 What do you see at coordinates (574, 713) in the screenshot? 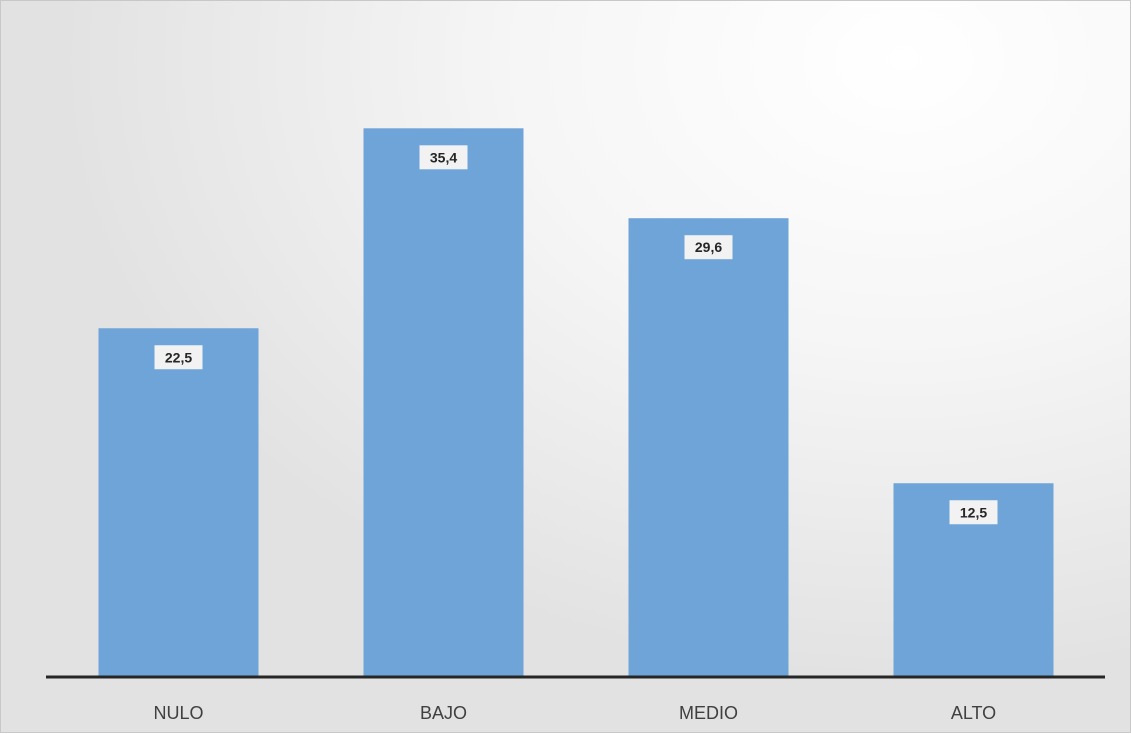
I see `category-labels-group: NULO BAJO MEDIO ALTO` at bounding box center [574, 713].